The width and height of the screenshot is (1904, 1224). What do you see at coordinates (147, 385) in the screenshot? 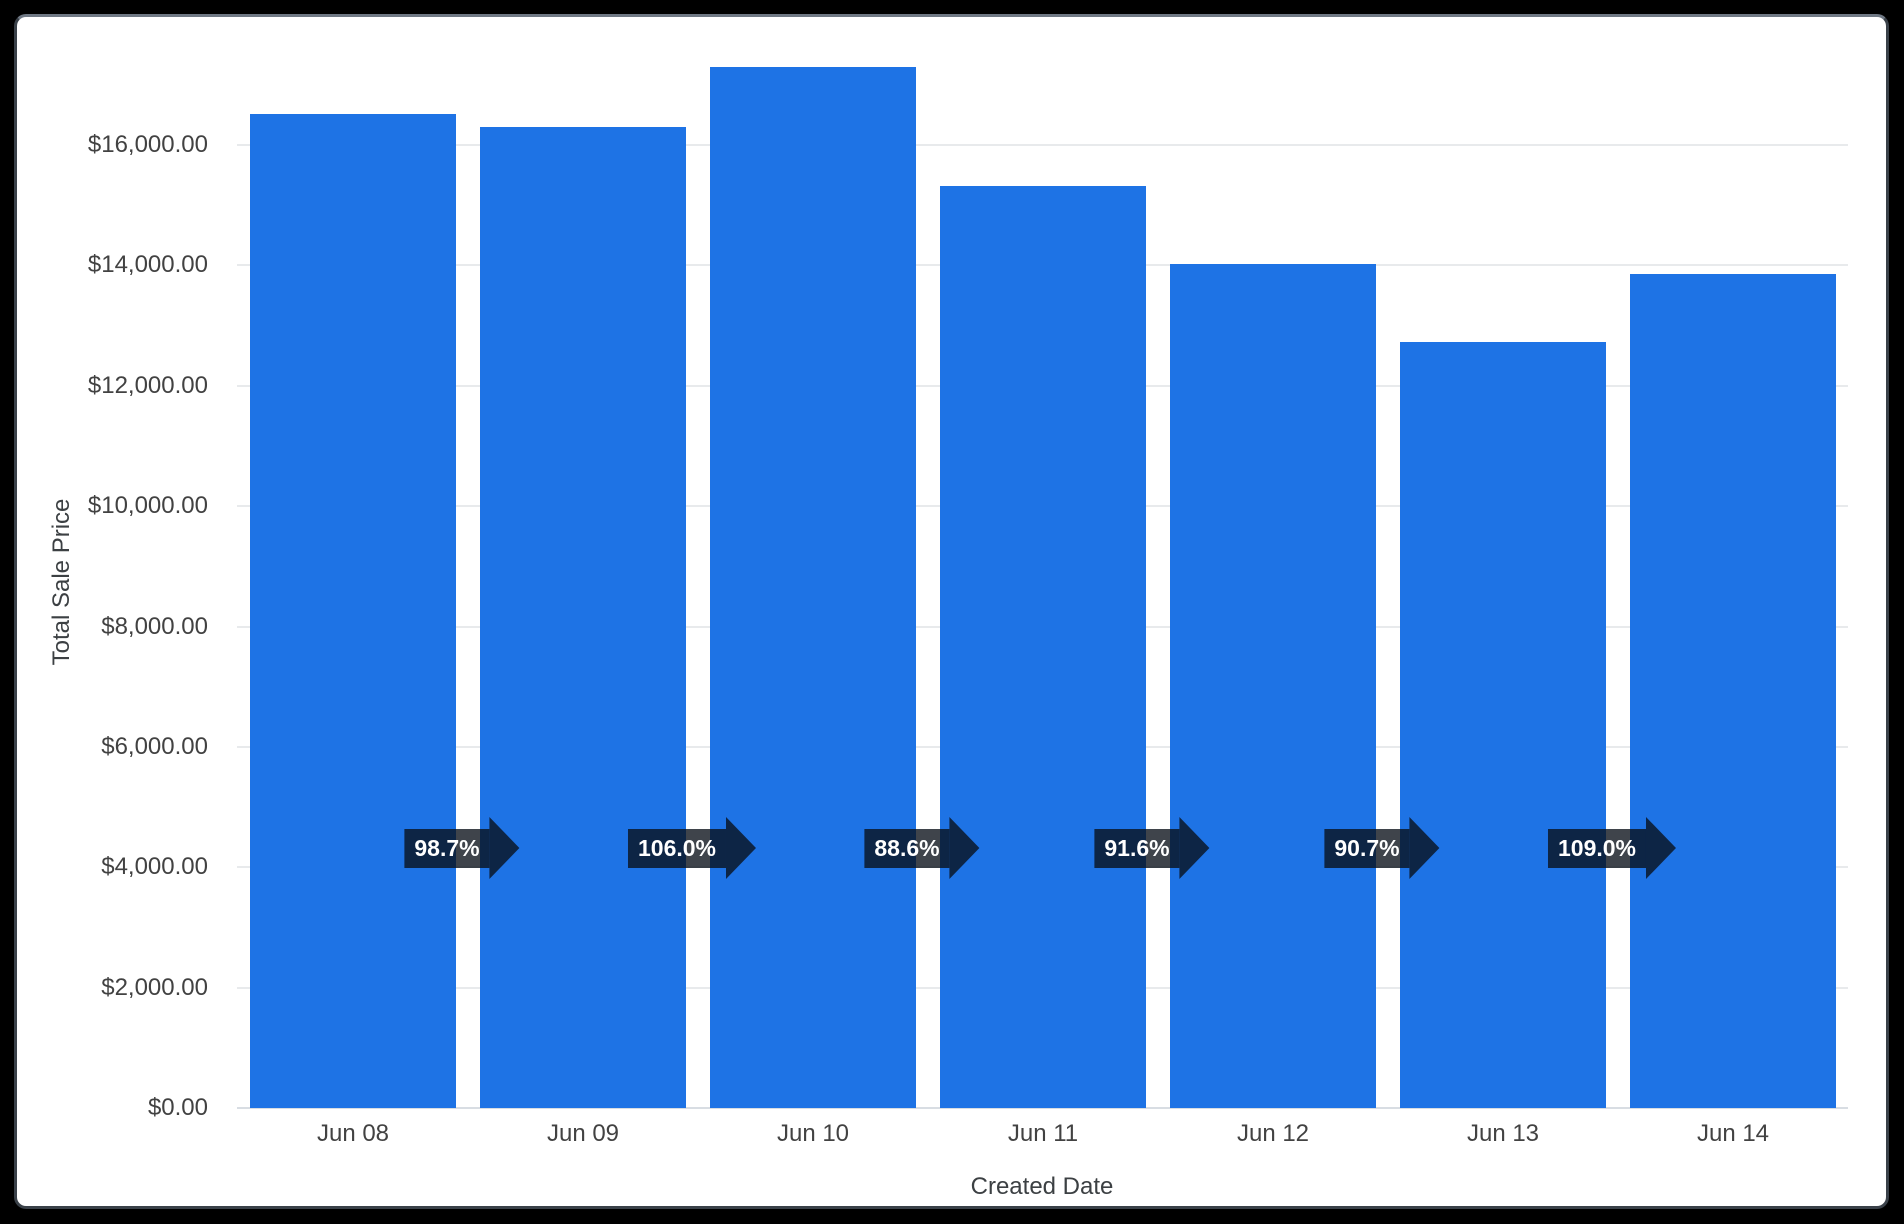
I see `y-tick-label: $12,000.00` at bounding box center [147, 385].